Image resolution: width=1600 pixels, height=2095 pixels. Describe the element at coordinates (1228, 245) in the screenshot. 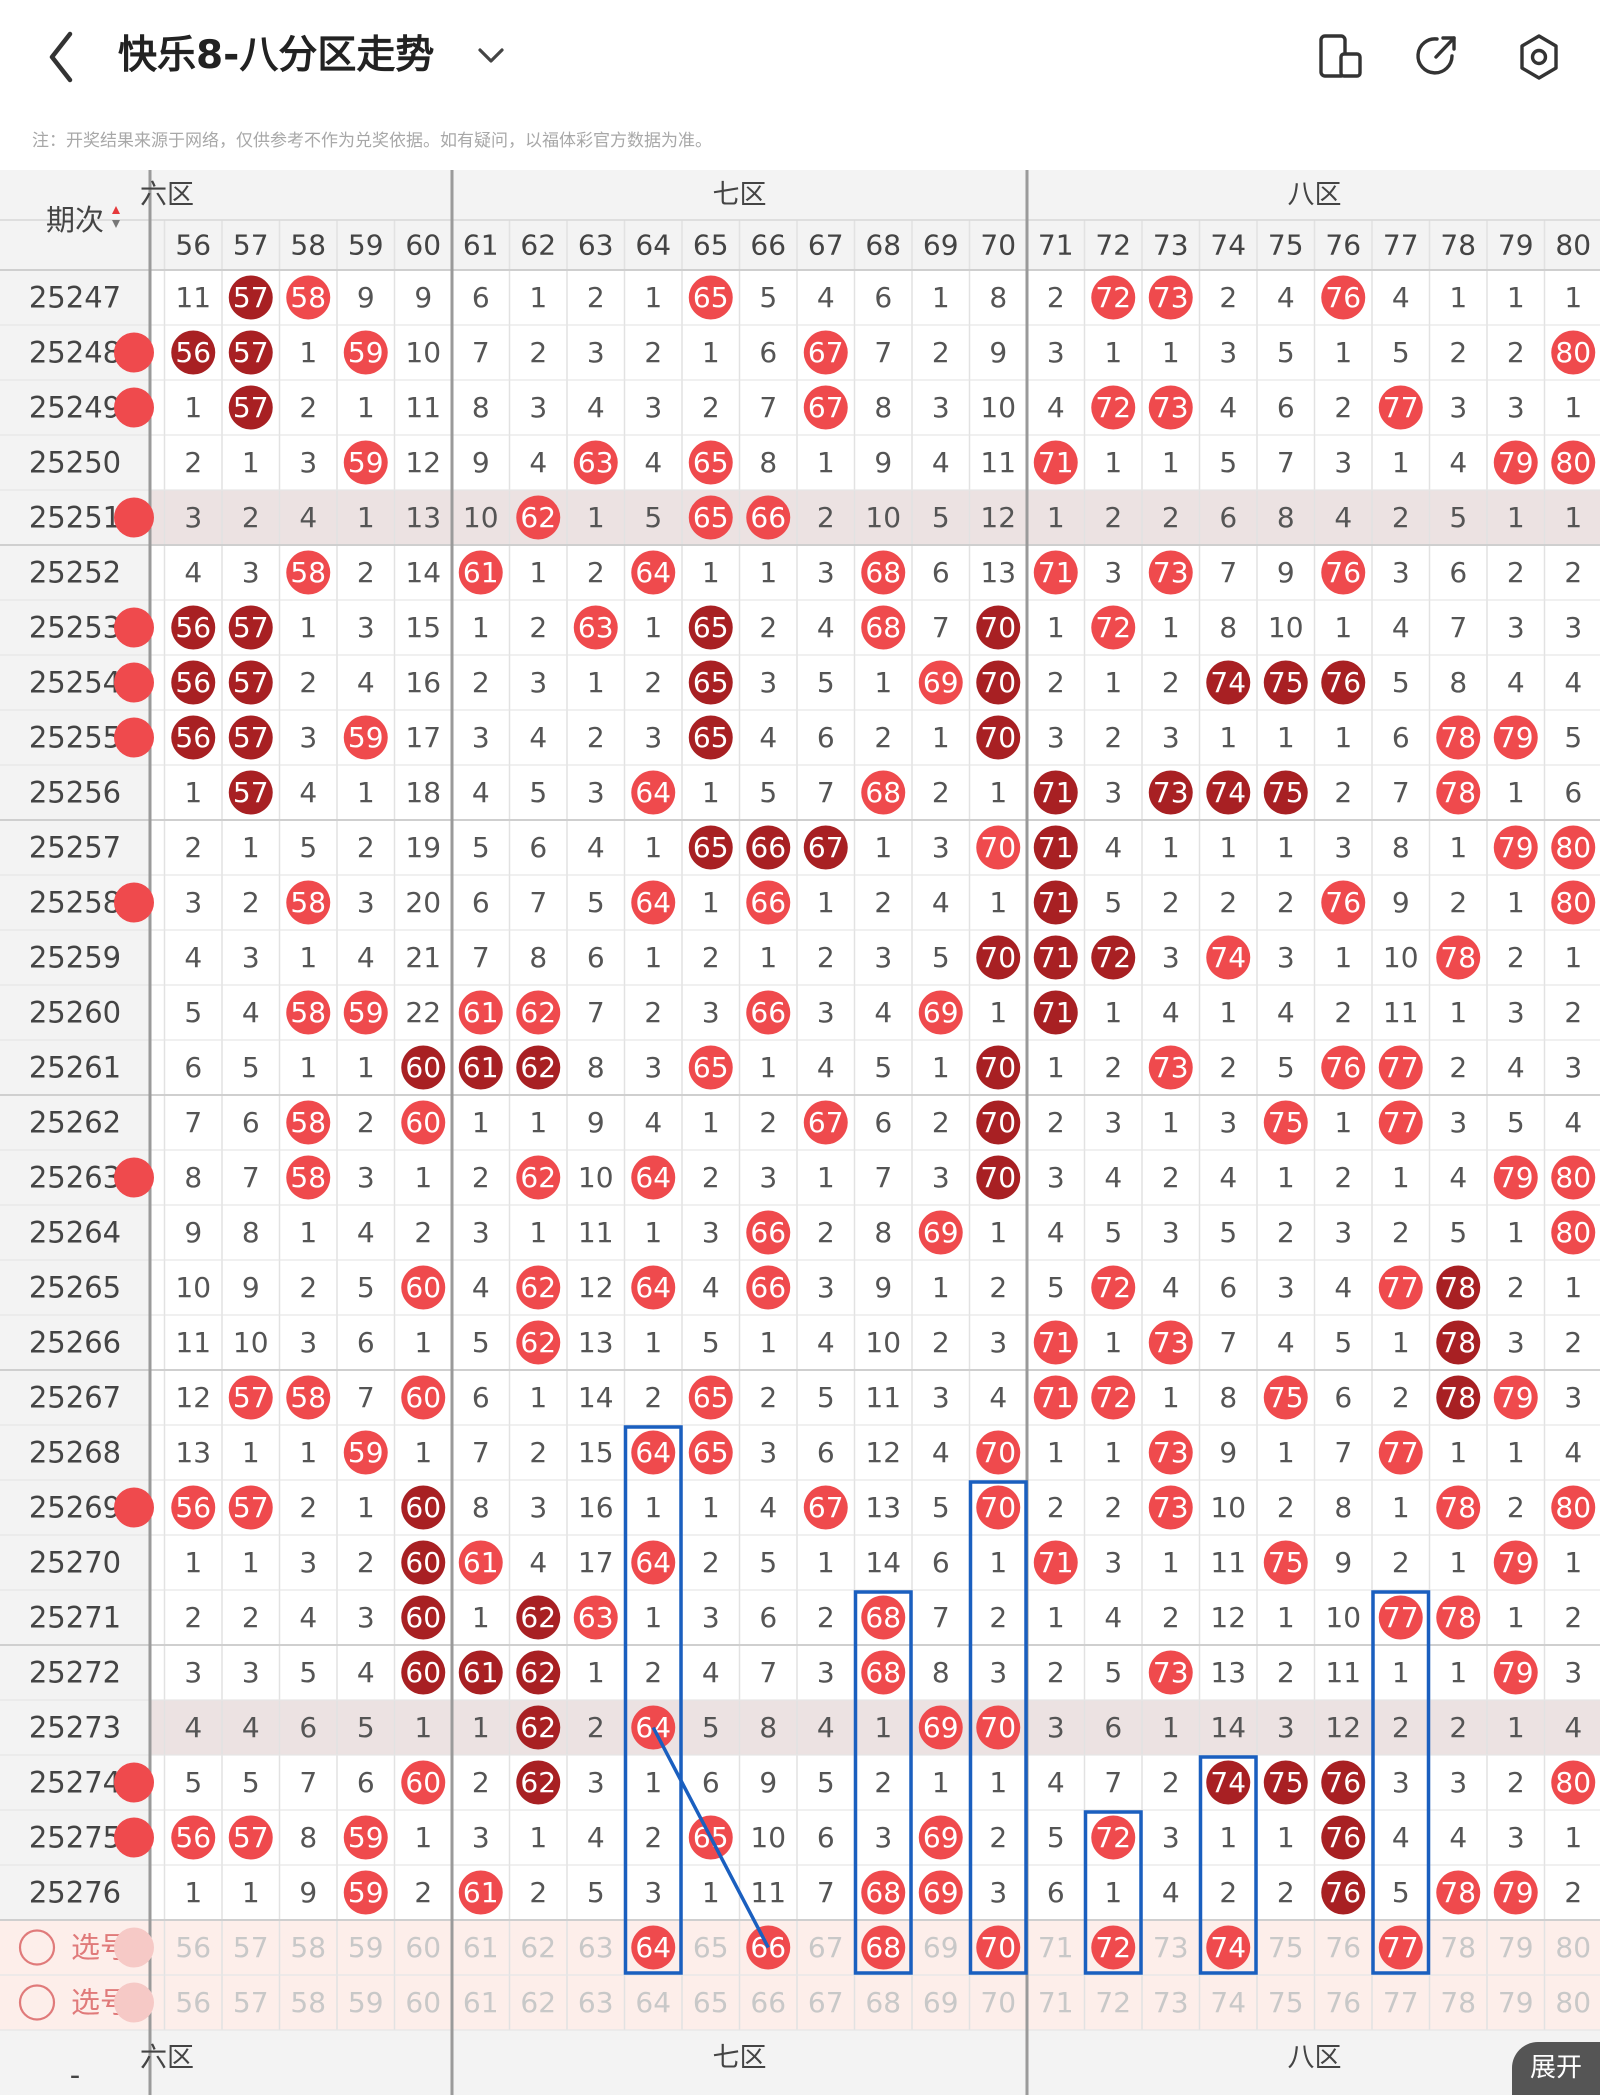

I see `number-header: 74` at that location.